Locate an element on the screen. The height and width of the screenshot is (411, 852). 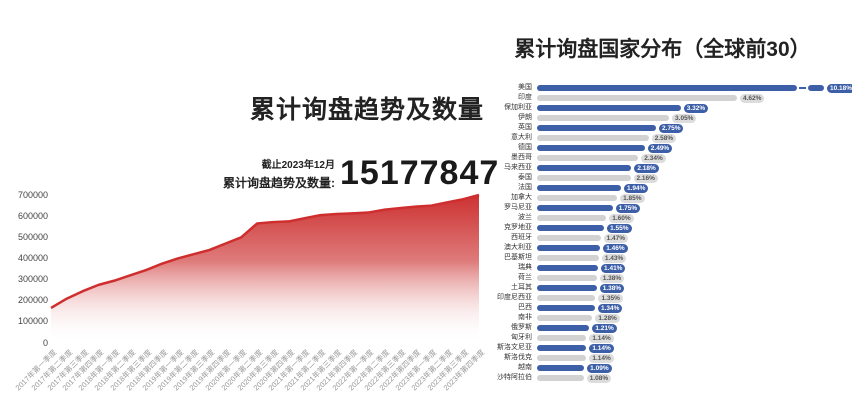
bar-row: 意大利 2.58% is located at coordinates (636, 138).